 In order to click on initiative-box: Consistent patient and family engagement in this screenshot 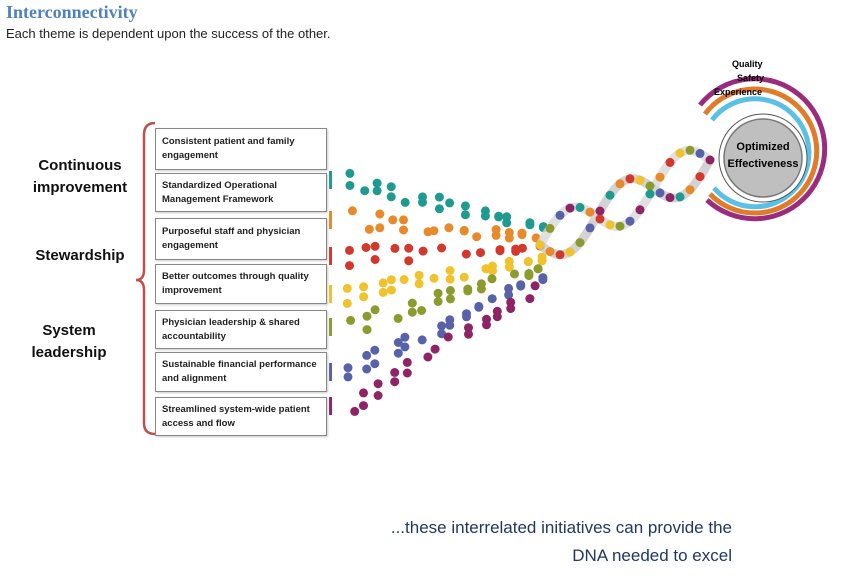, I will do `click(241, 149)`.